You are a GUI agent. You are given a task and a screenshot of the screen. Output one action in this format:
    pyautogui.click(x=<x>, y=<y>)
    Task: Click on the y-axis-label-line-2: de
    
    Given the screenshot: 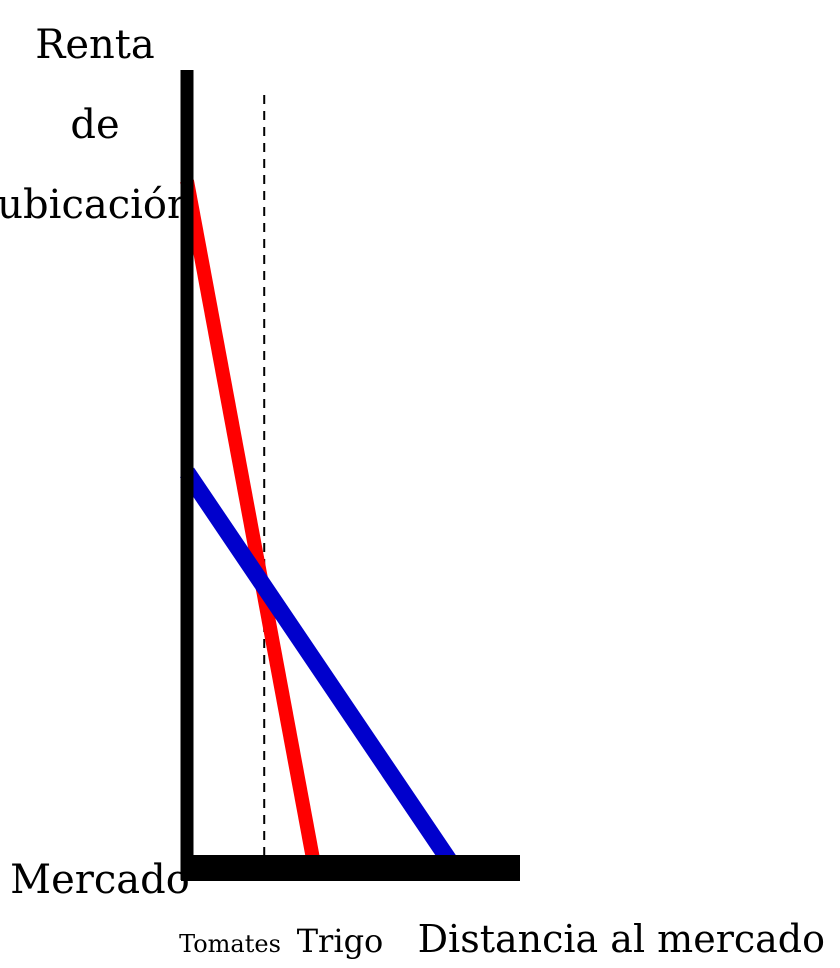 What is the action you would take?
    pyautogui.click(x=94, y=125)
    